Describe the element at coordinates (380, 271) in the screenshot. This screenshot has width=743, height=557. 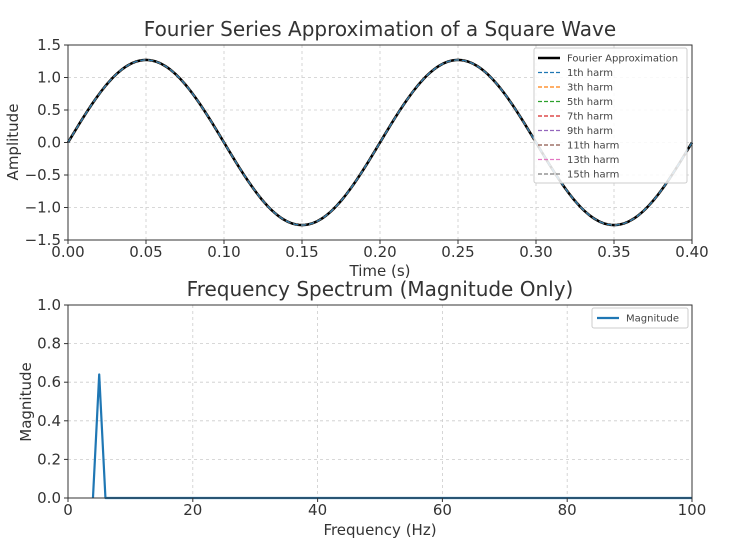
I see `top-chart-xlabel: Time (s)` at that location.